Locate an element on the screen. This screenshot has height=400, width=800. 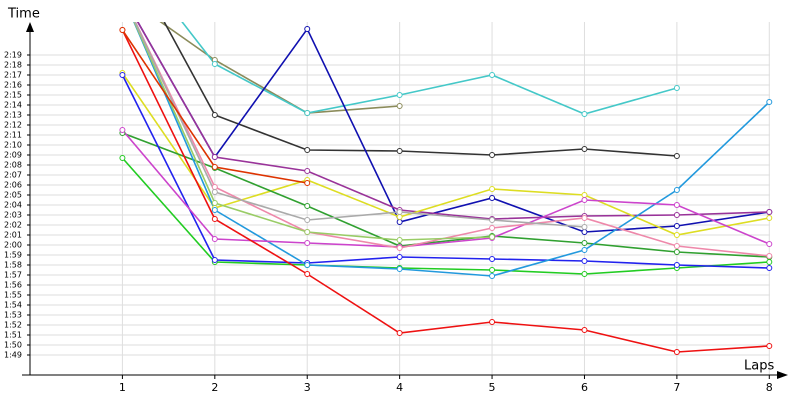
y-tick-label: 2:06 is located at coordinates (13, 185).